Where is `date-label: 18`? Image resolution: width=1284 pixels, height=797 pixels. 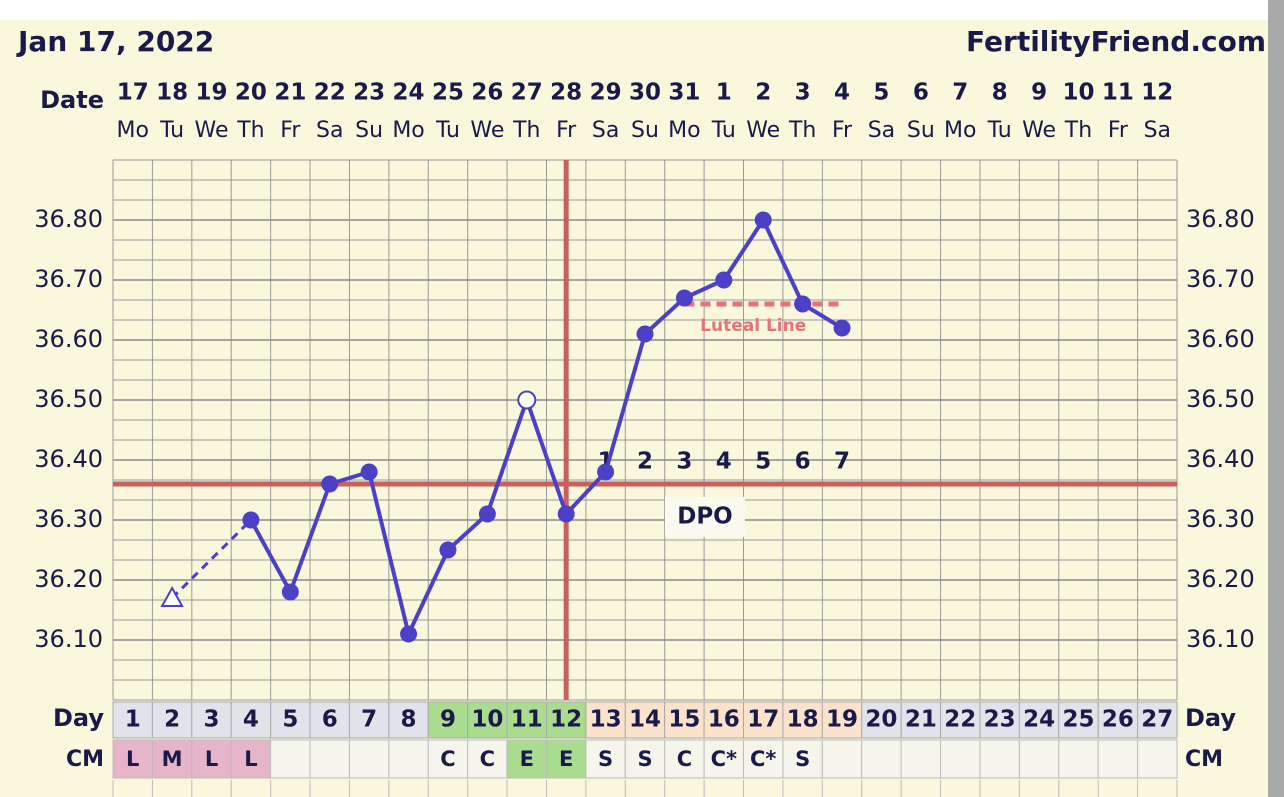
date-label: 18 is located at coordinates (172, 93).